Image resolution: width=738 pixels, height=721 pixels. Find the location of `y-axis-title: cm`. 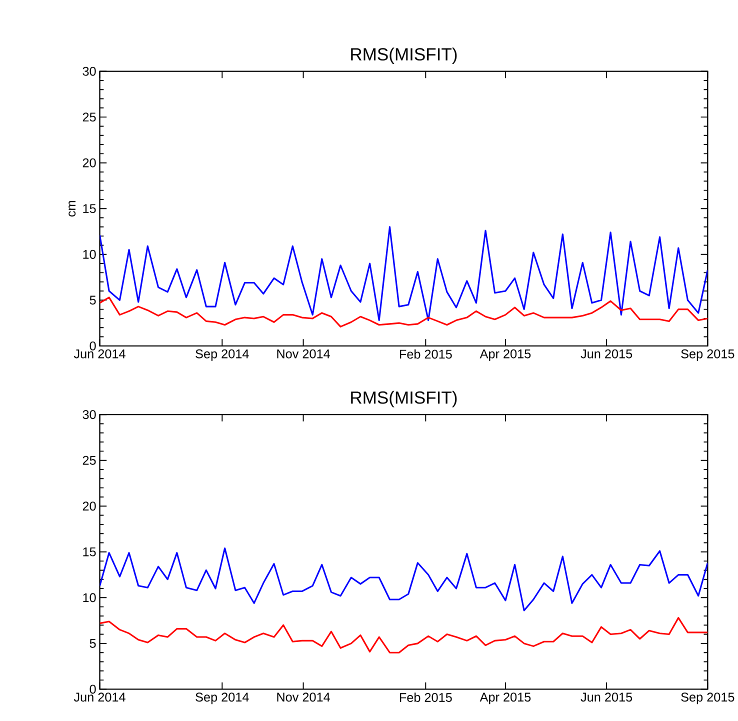

y-axis-title: cm is located at coordinates (72, 208).